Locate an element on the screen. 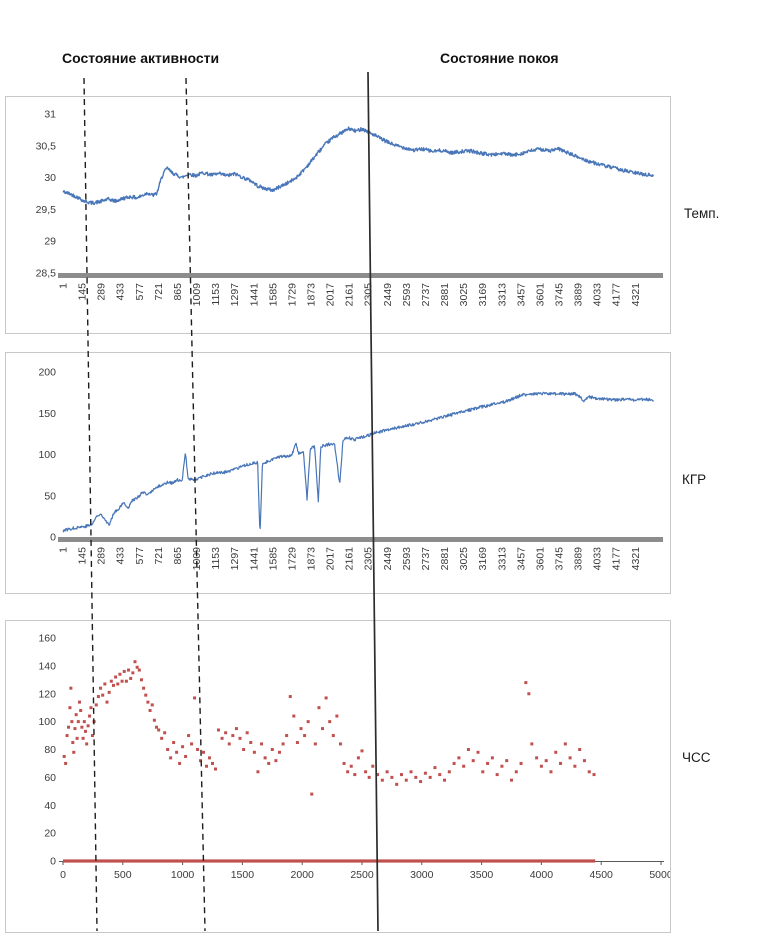 Image resolution: width=770 pixels, height=937 pixels. svg-text: 500 is located at coordinates (123, 875).